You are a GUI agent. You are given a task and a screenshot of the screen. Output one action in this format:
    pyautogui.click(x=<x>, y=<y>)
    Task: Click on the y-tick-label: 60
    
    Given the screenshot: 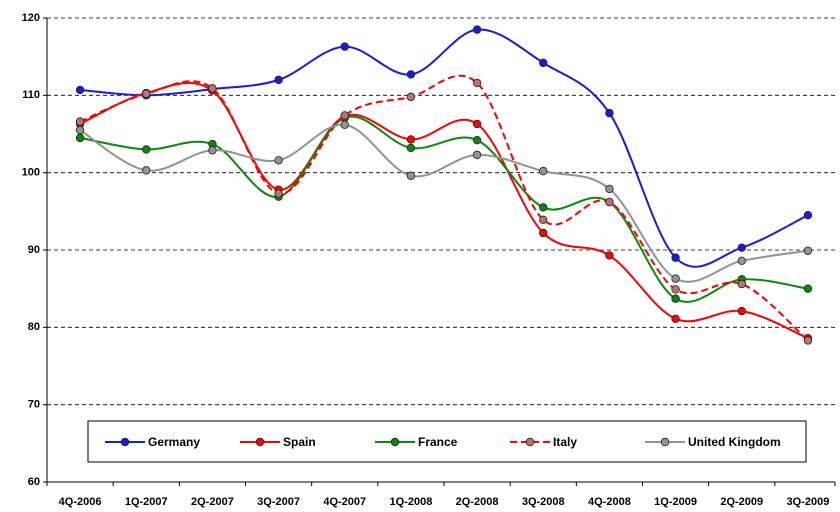 What is the action you would take?
    pyautogui.click(x=34, y=482)
    